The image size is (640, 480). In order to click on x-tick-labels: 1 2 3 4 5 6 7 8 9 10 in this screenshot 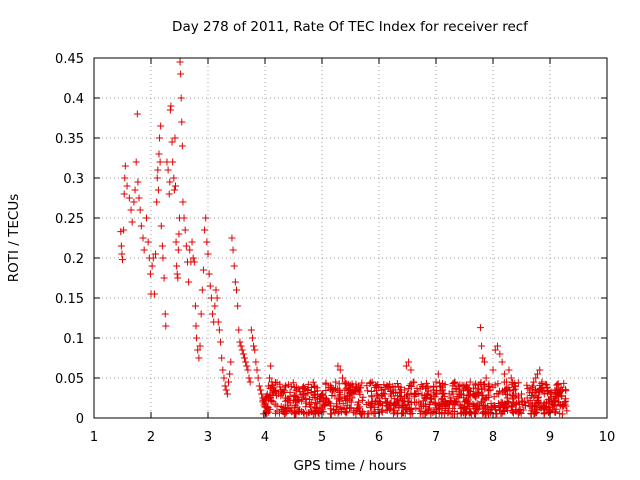, I will do `click(352, 437)`.